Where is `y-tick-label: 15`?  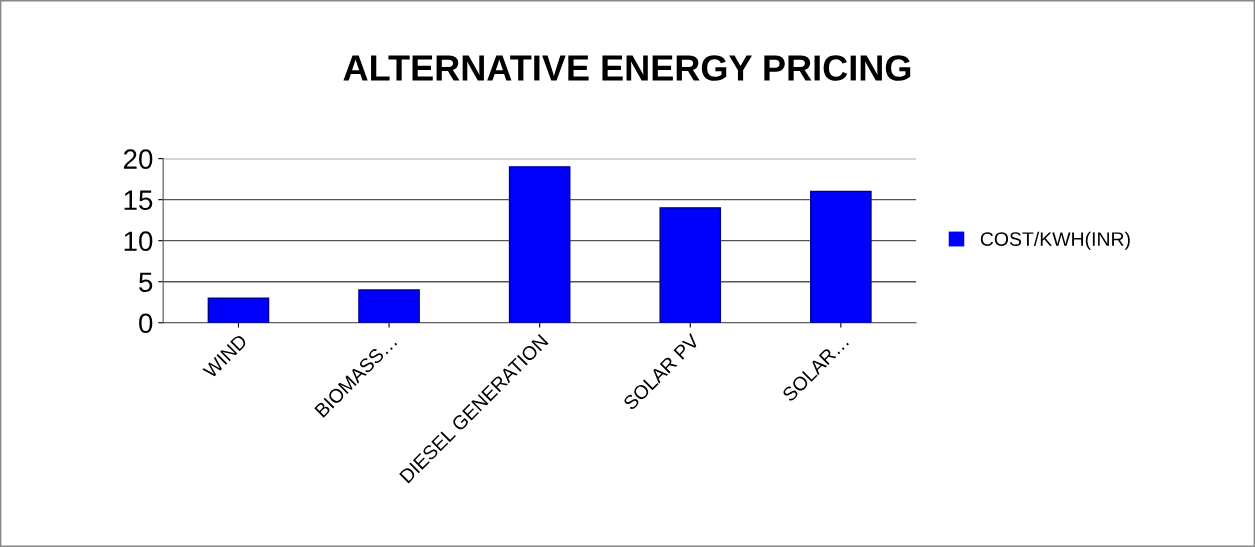 y-tick-label: 15 is located at coordinates (138, 200).